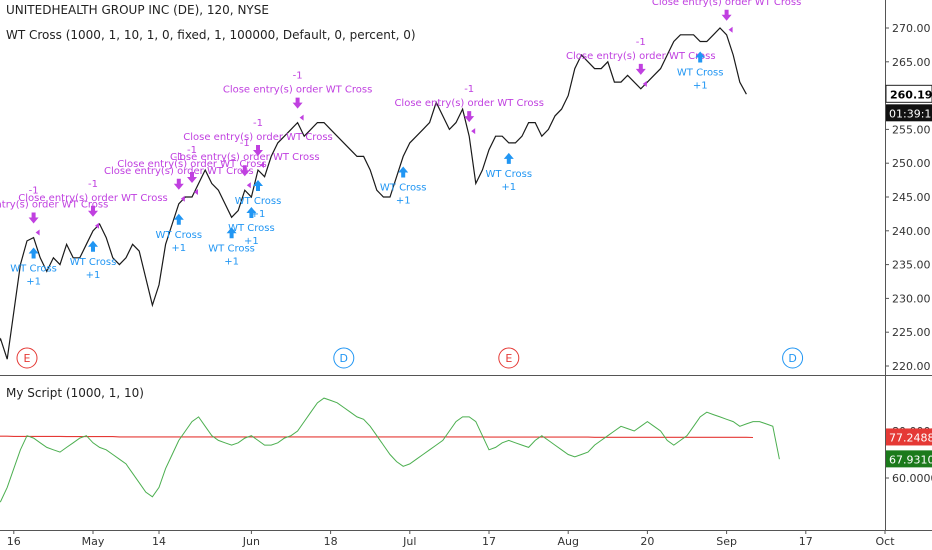 The image size is (932, 550). I want to click on osc-tick-label: 60.0000, so click(912, 478).